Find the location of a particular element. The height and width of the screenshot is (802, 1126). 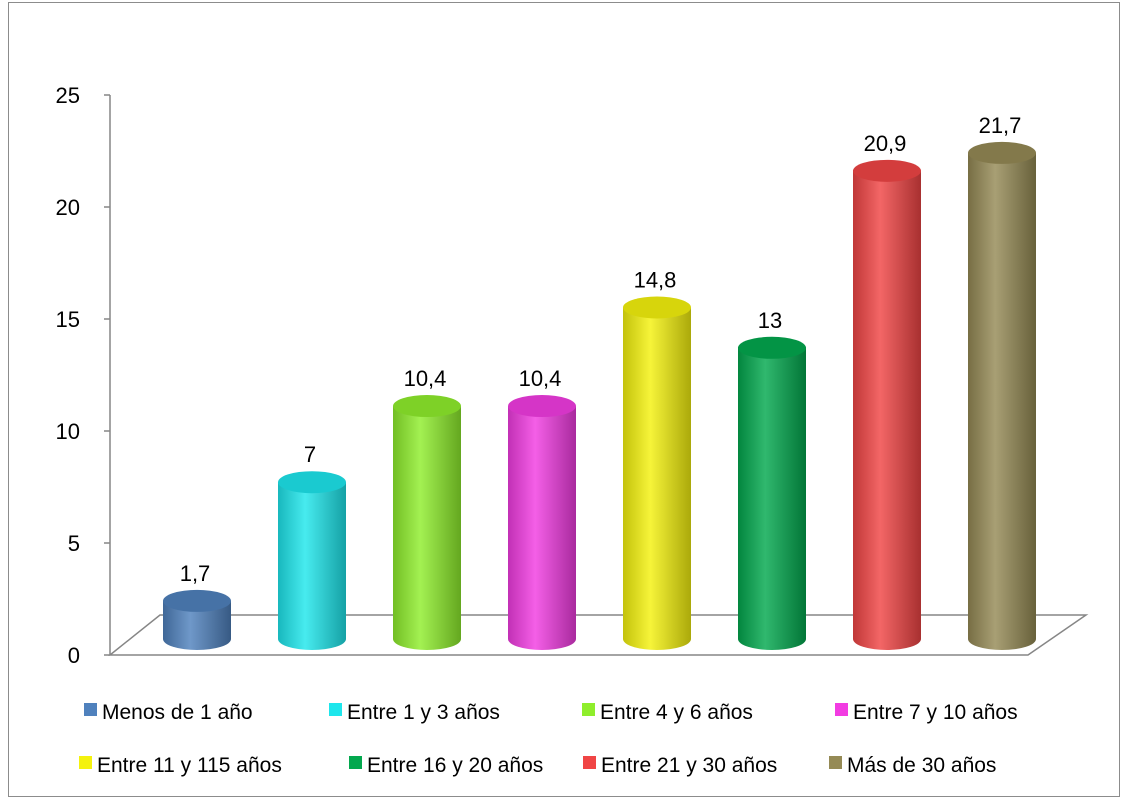

data-label: 1,7 is located at coordinates (195, 573).